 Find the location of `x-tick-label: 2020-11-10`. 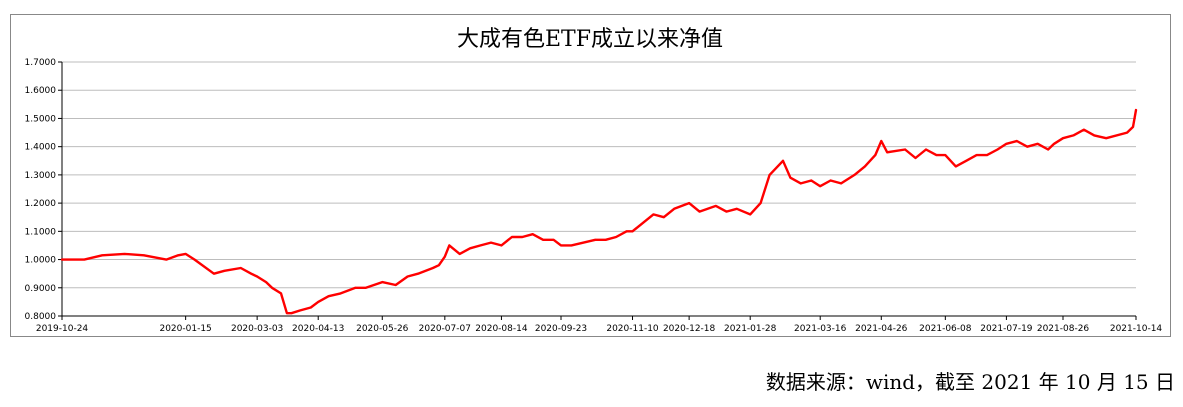

x-tick-label: 2020-11-10 is located at coordinates (632, 329).